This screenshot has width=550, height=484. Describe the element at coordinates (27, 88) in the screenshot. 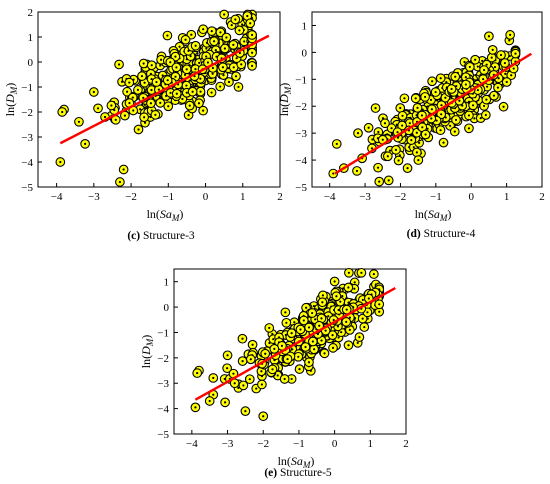

I see `y-tick-label: −1` at that location.